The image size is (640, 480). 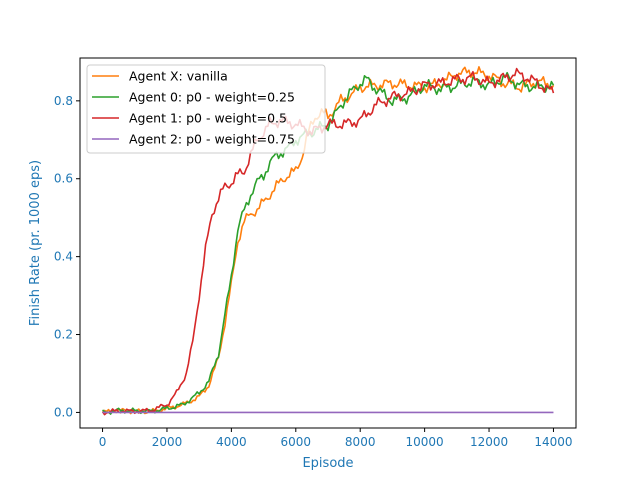 What do you see at coordinates (63, 335) in the screenshot?
I see `y-tick-label: 0.2` at bounding box center [63, 335].